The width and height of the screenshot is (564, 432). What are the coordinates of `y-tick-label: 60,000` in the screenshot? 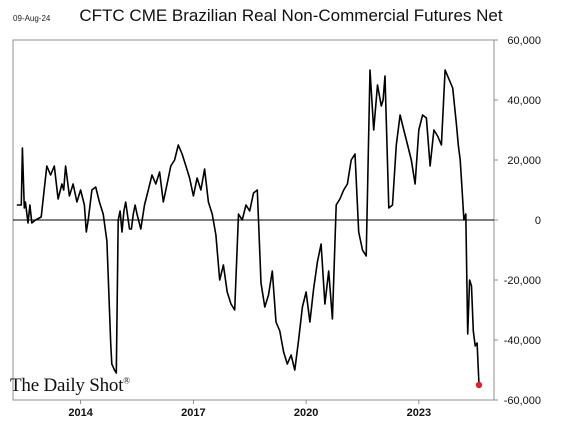 It's located at (524, 41).